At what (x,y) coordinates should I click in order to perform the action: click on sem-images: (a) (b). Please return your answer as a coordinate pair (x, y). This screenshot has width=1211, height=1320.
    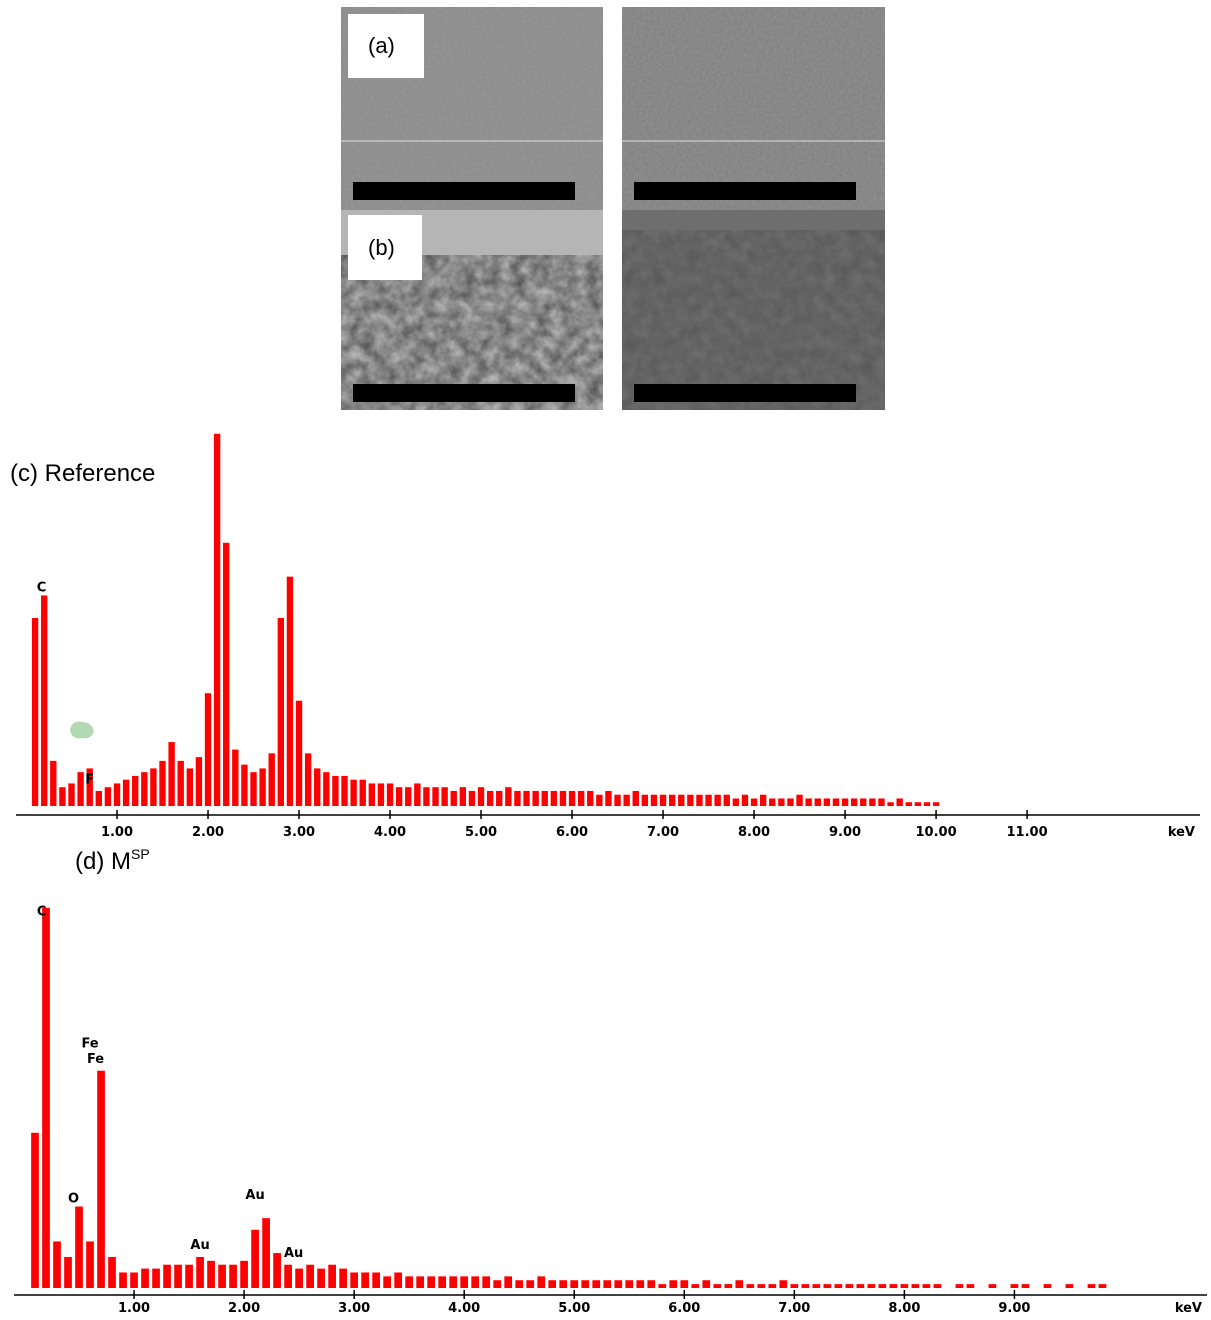
    Looking at the image, I should click on (613, 208).